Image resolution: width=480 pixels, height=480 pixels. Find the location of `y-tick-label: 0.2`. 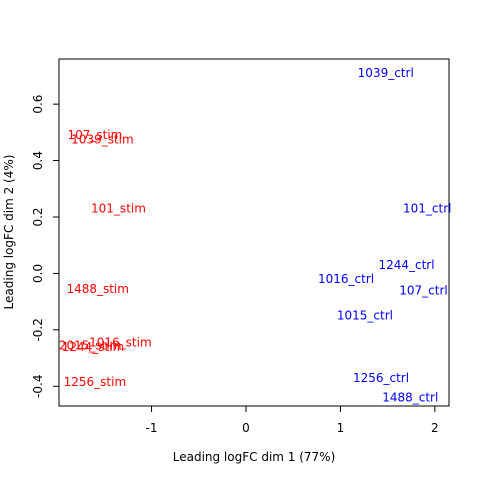

y-tick-label: 0.2 is located at coordinates (38, 216).